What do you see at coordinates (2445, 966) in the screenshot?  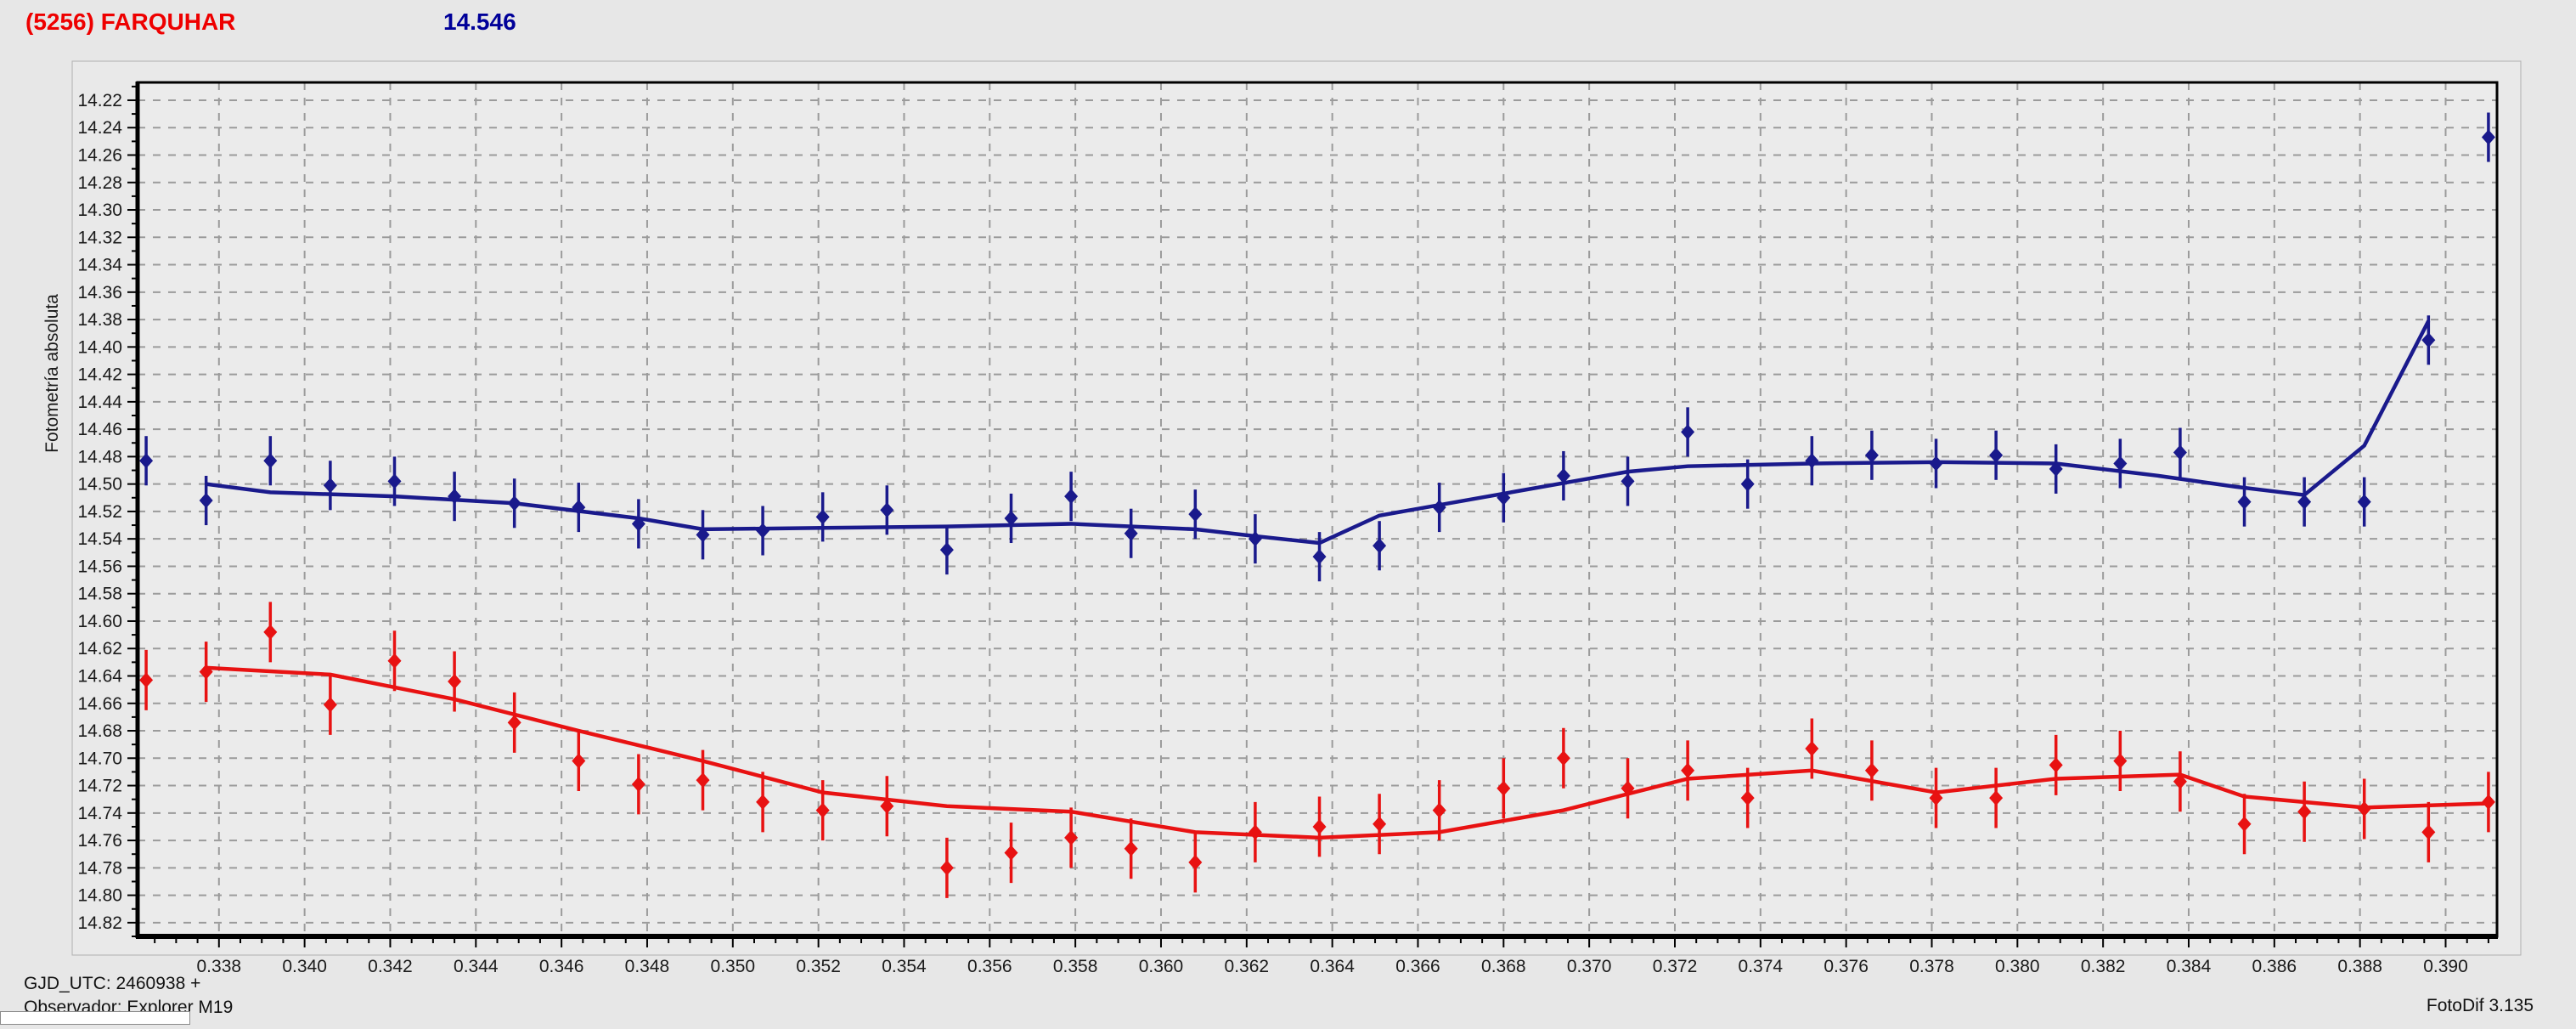 I see `x-tick-label: 0.390` at bounding box center [2445, 966].